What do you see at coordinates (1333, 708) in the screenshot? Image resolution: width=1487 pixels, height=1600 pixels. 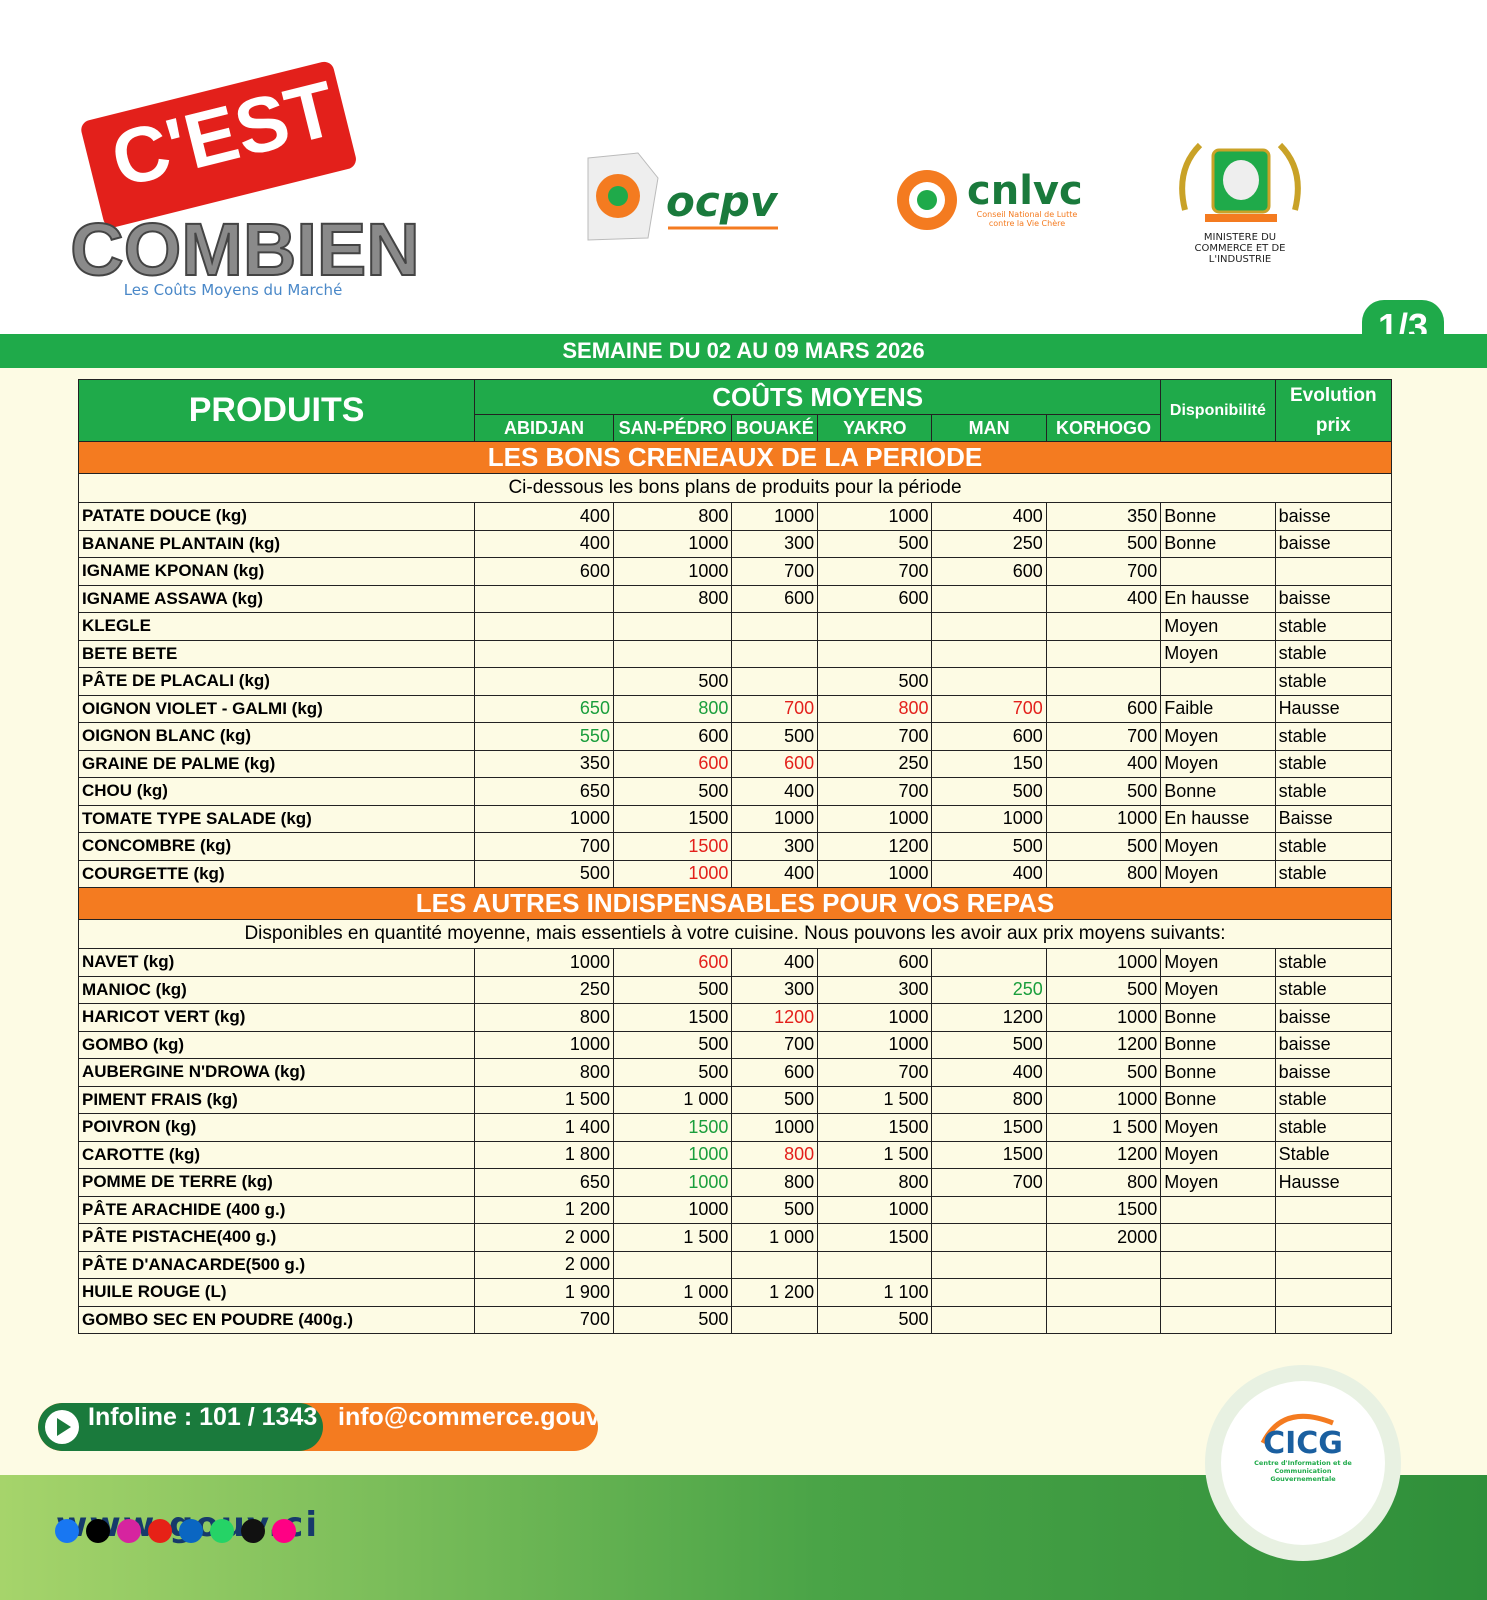 I see `evolution-cell: Hausse` at bounding box center [1333, 708].